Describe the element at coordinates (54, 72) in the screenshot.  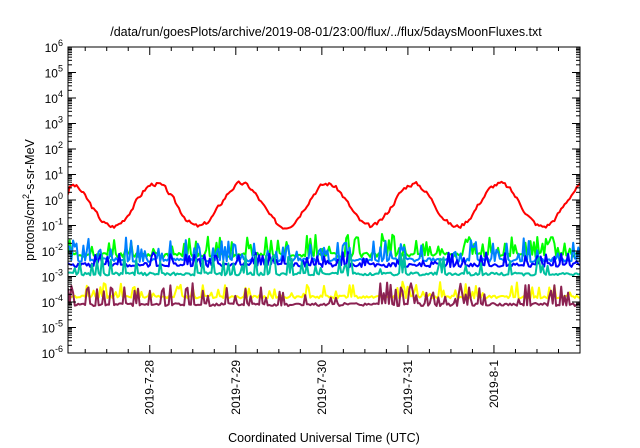
I see `y-tick-label: 10⁵` at that location.